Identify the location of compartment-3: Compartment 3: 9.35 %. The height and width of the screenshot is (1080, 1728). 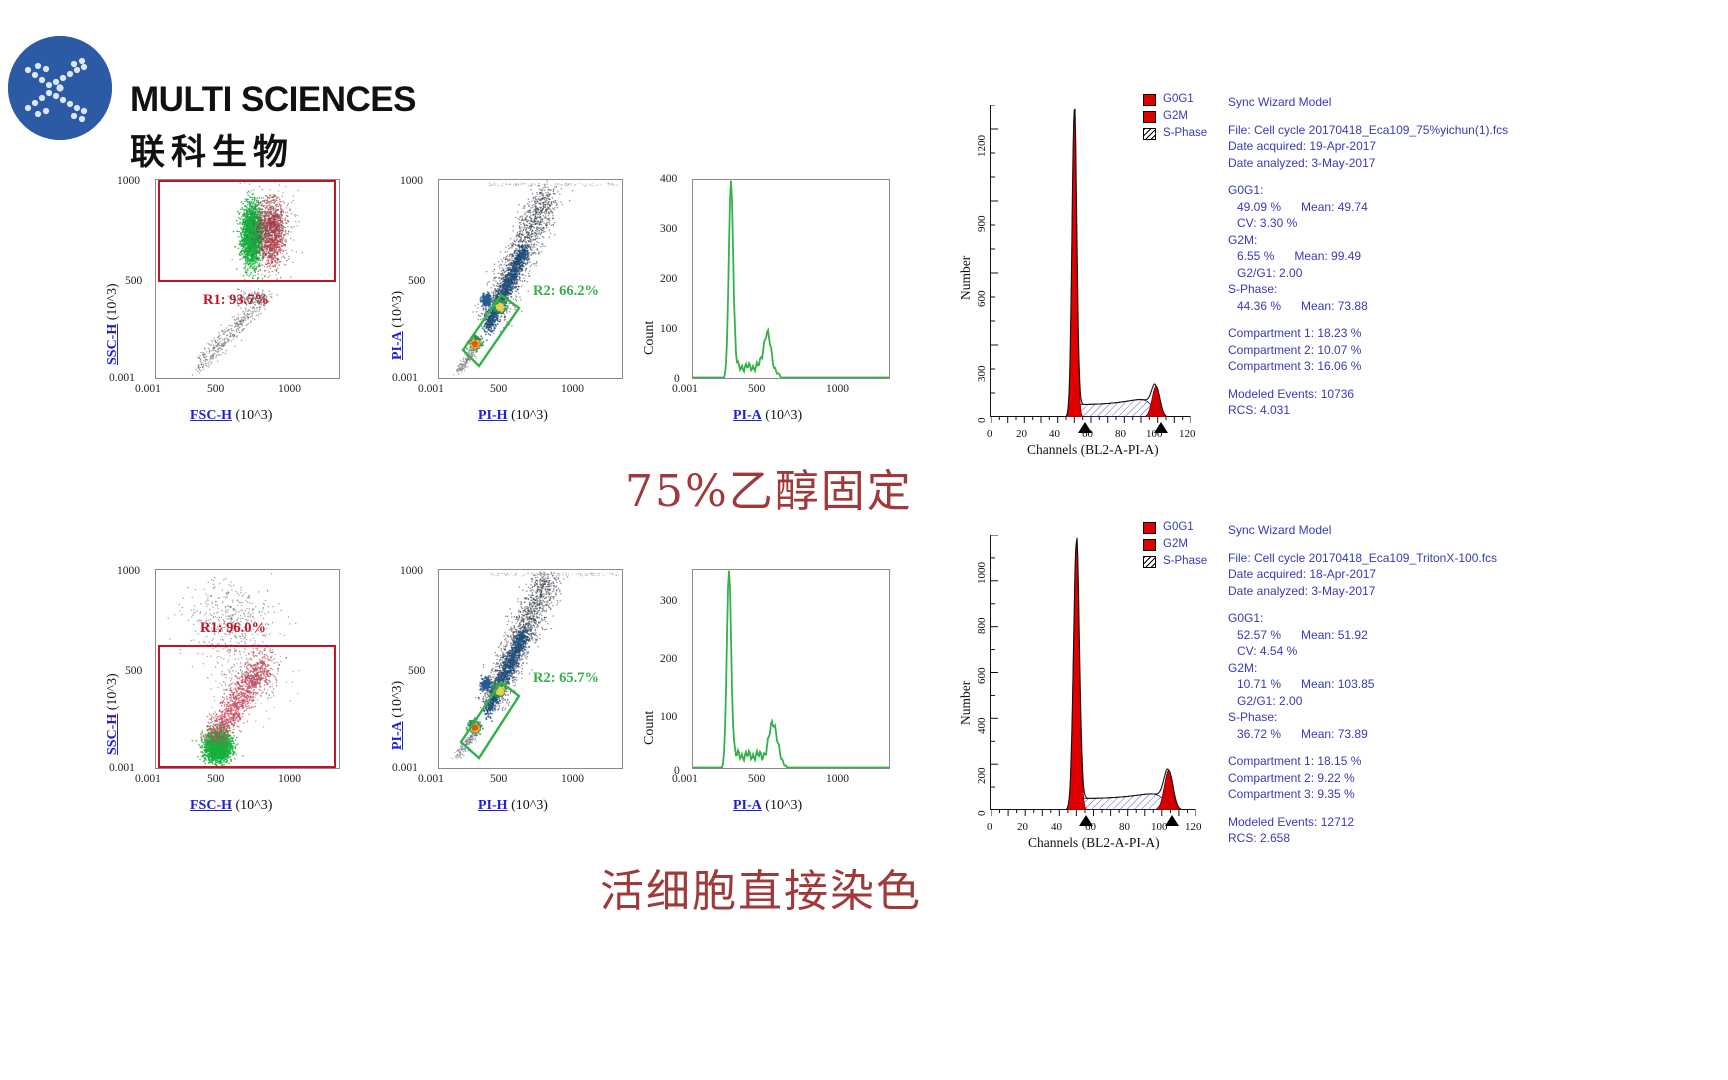
(1291, 794).